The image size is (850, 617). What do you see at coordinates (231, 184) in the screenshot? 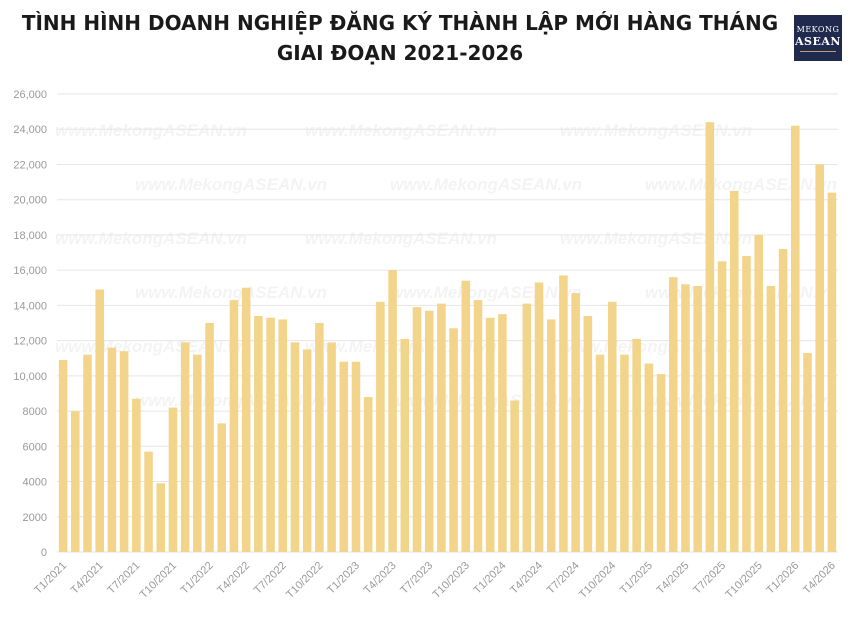
I see `watermark-text-3: www.MekongASEAN.vn` at bounding box center [231, 184].